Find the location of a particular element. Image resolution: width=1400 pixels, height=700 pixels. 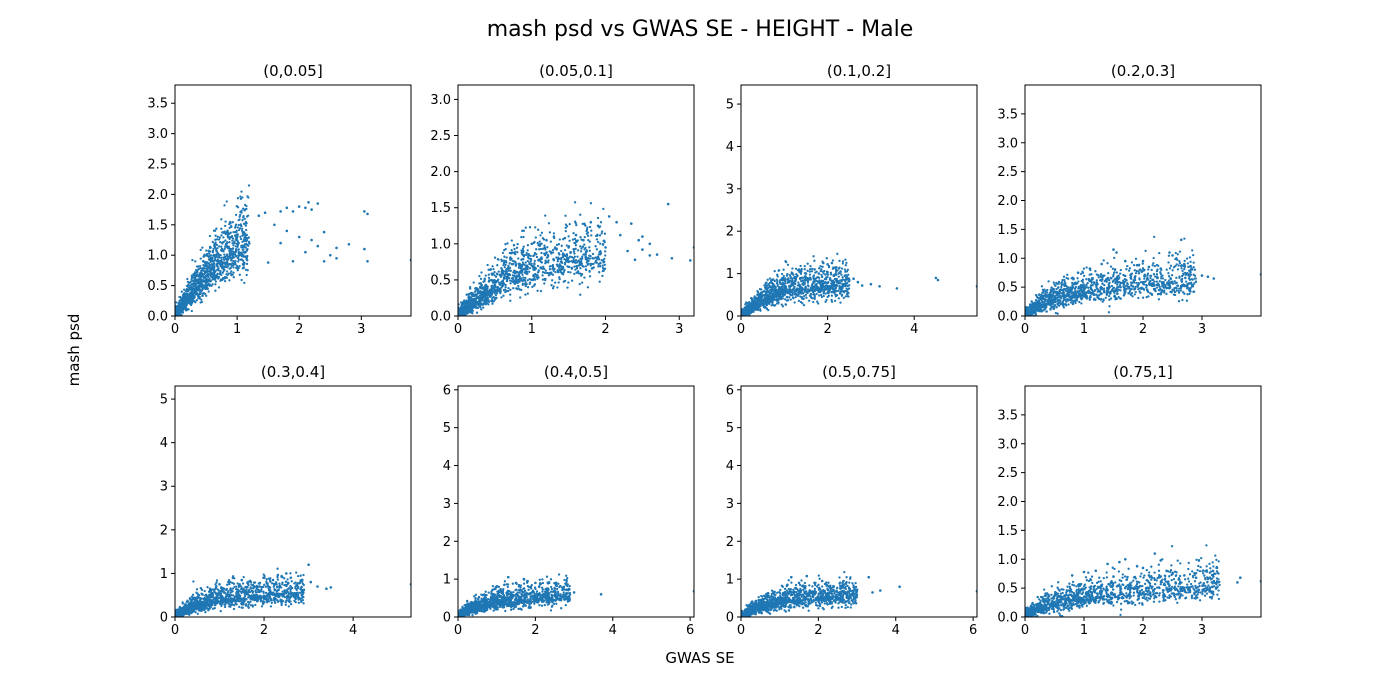

subplot-1: (0,0.05]0 1 2 30.00.51.01.52.02.53.03.5 is located at coordinates (279, 199).